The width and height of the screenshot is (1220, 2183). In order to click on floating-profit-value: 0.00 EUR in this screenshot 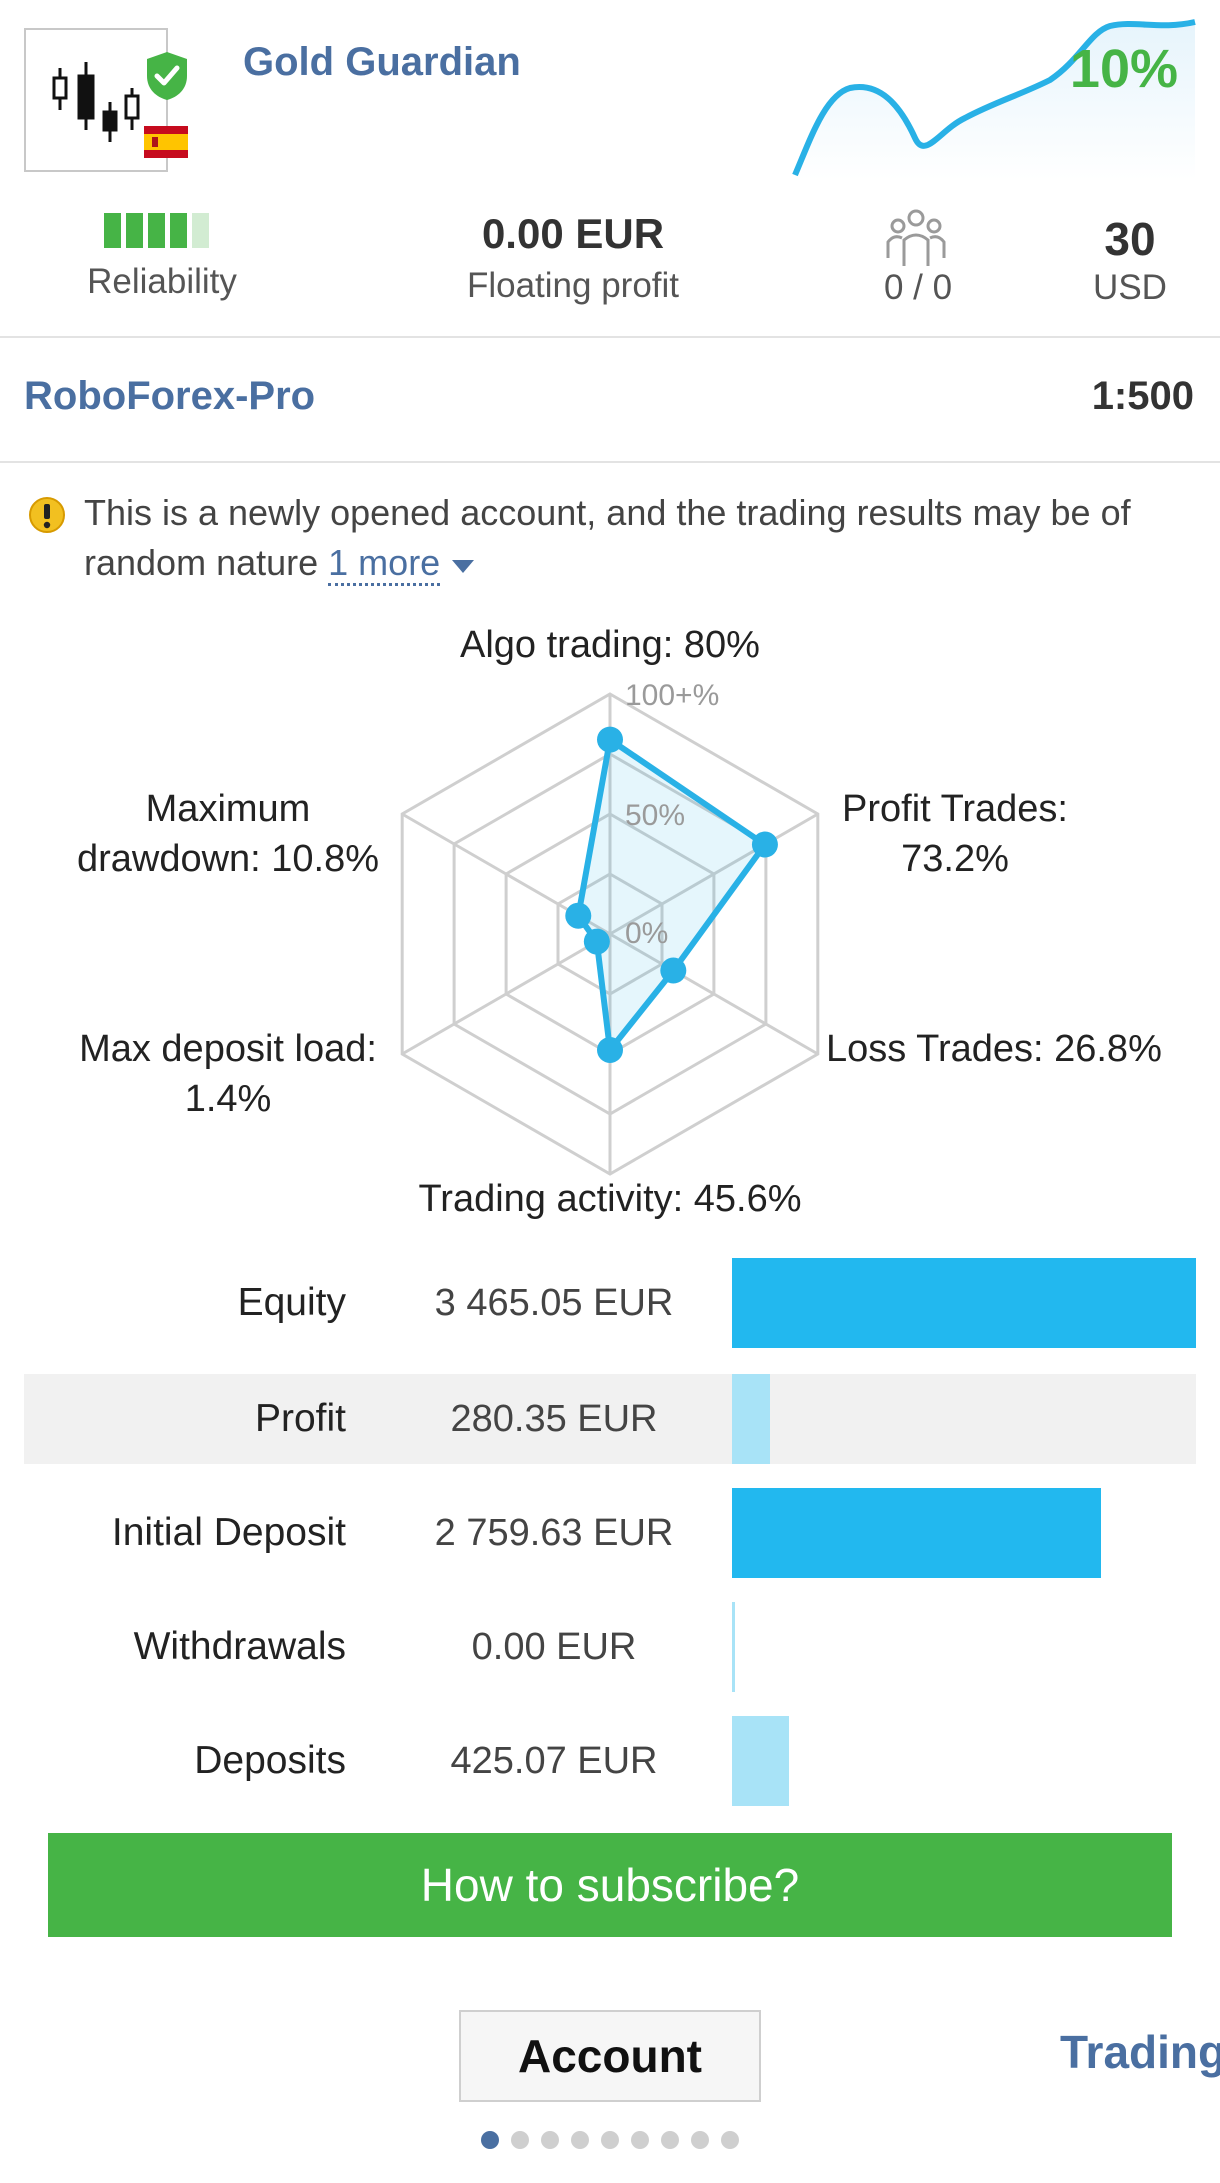, I will do `click(573, 233)`.